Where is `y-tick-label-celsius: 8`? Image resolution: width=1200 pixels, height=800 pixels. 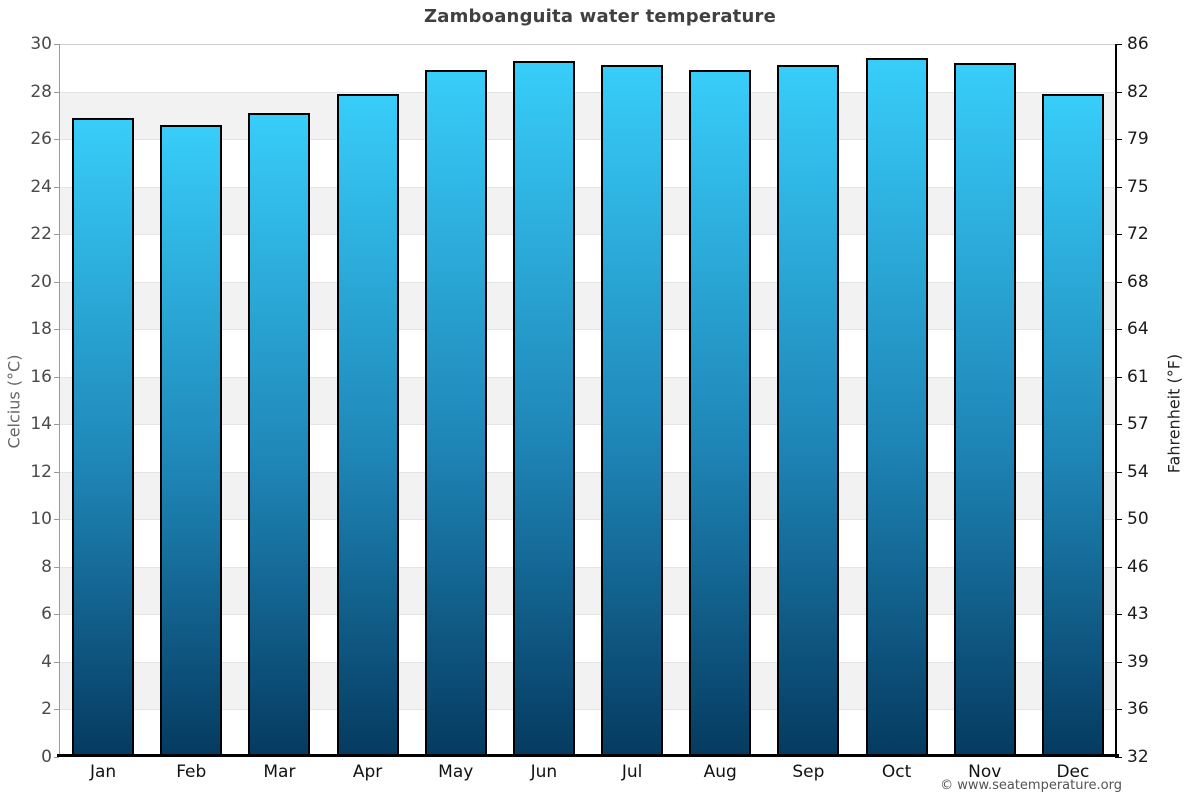 y-tick-label-celsius: 8 is located at coordinates (46, 566).